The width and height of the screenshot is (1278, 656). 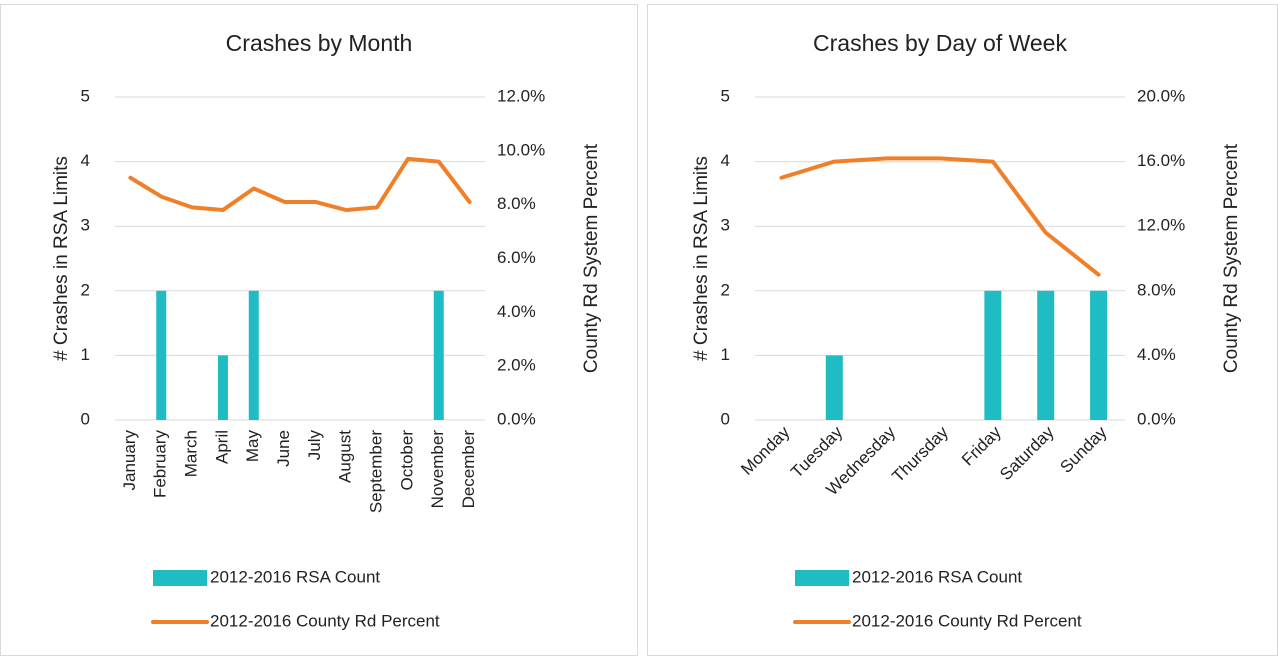 What do you see at coordinates (1083, 449) in the screenshot?
I see `x-tick-label: Sunday` at bounding box center [1083, 449].